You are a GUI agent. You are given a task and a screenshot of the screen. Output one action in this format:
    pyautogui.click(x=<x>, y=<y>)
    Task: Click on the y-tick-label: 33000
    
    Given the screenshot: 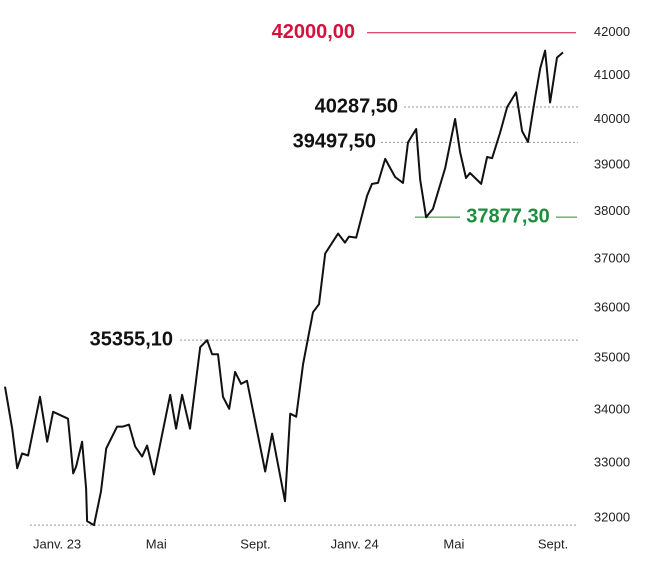 What is the action you would take?
    pyautogui.click(x=612, y=462)
    